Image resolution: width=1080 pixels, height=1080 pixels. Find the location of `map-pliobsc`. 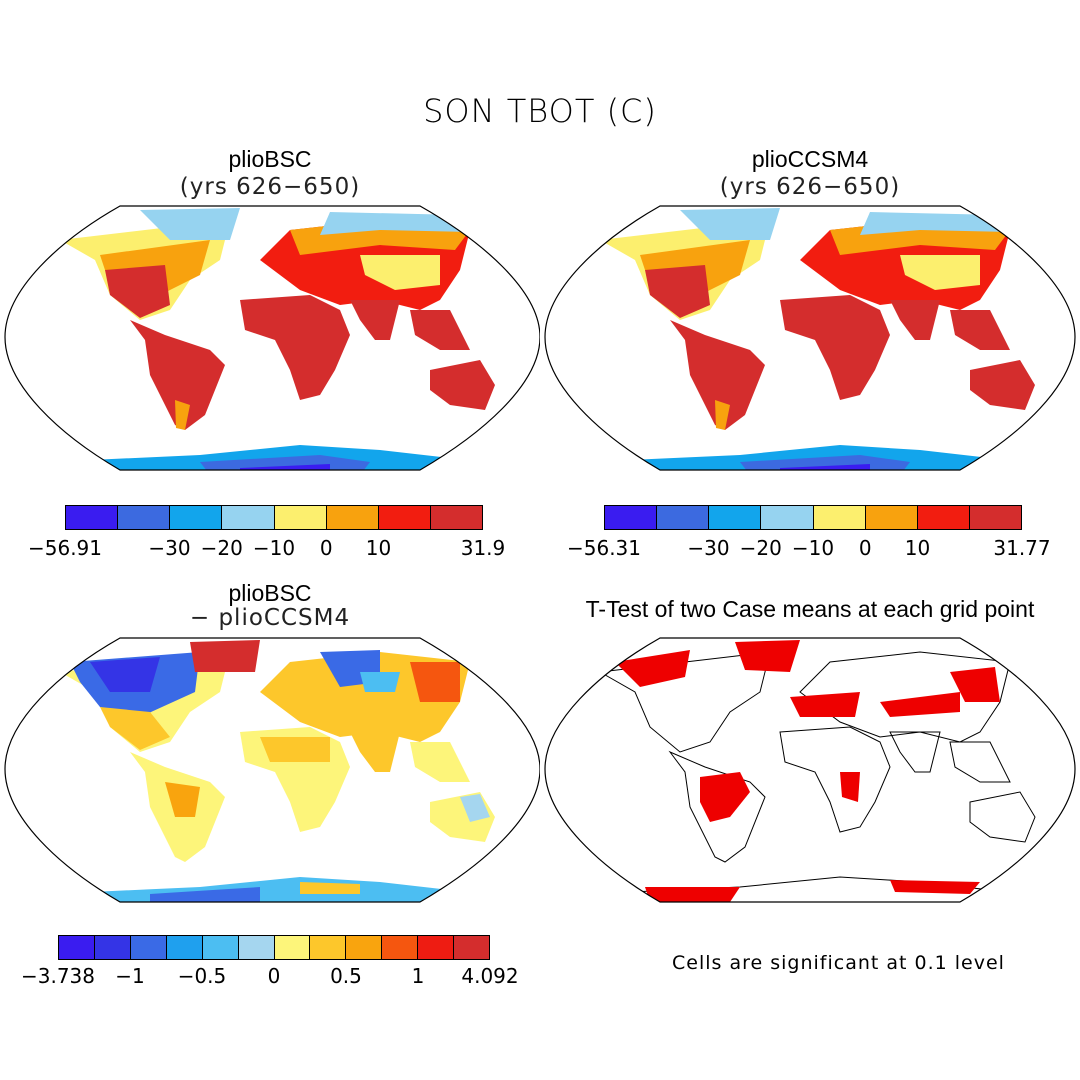

map-pliobsc is located at coordinates (272, 340).